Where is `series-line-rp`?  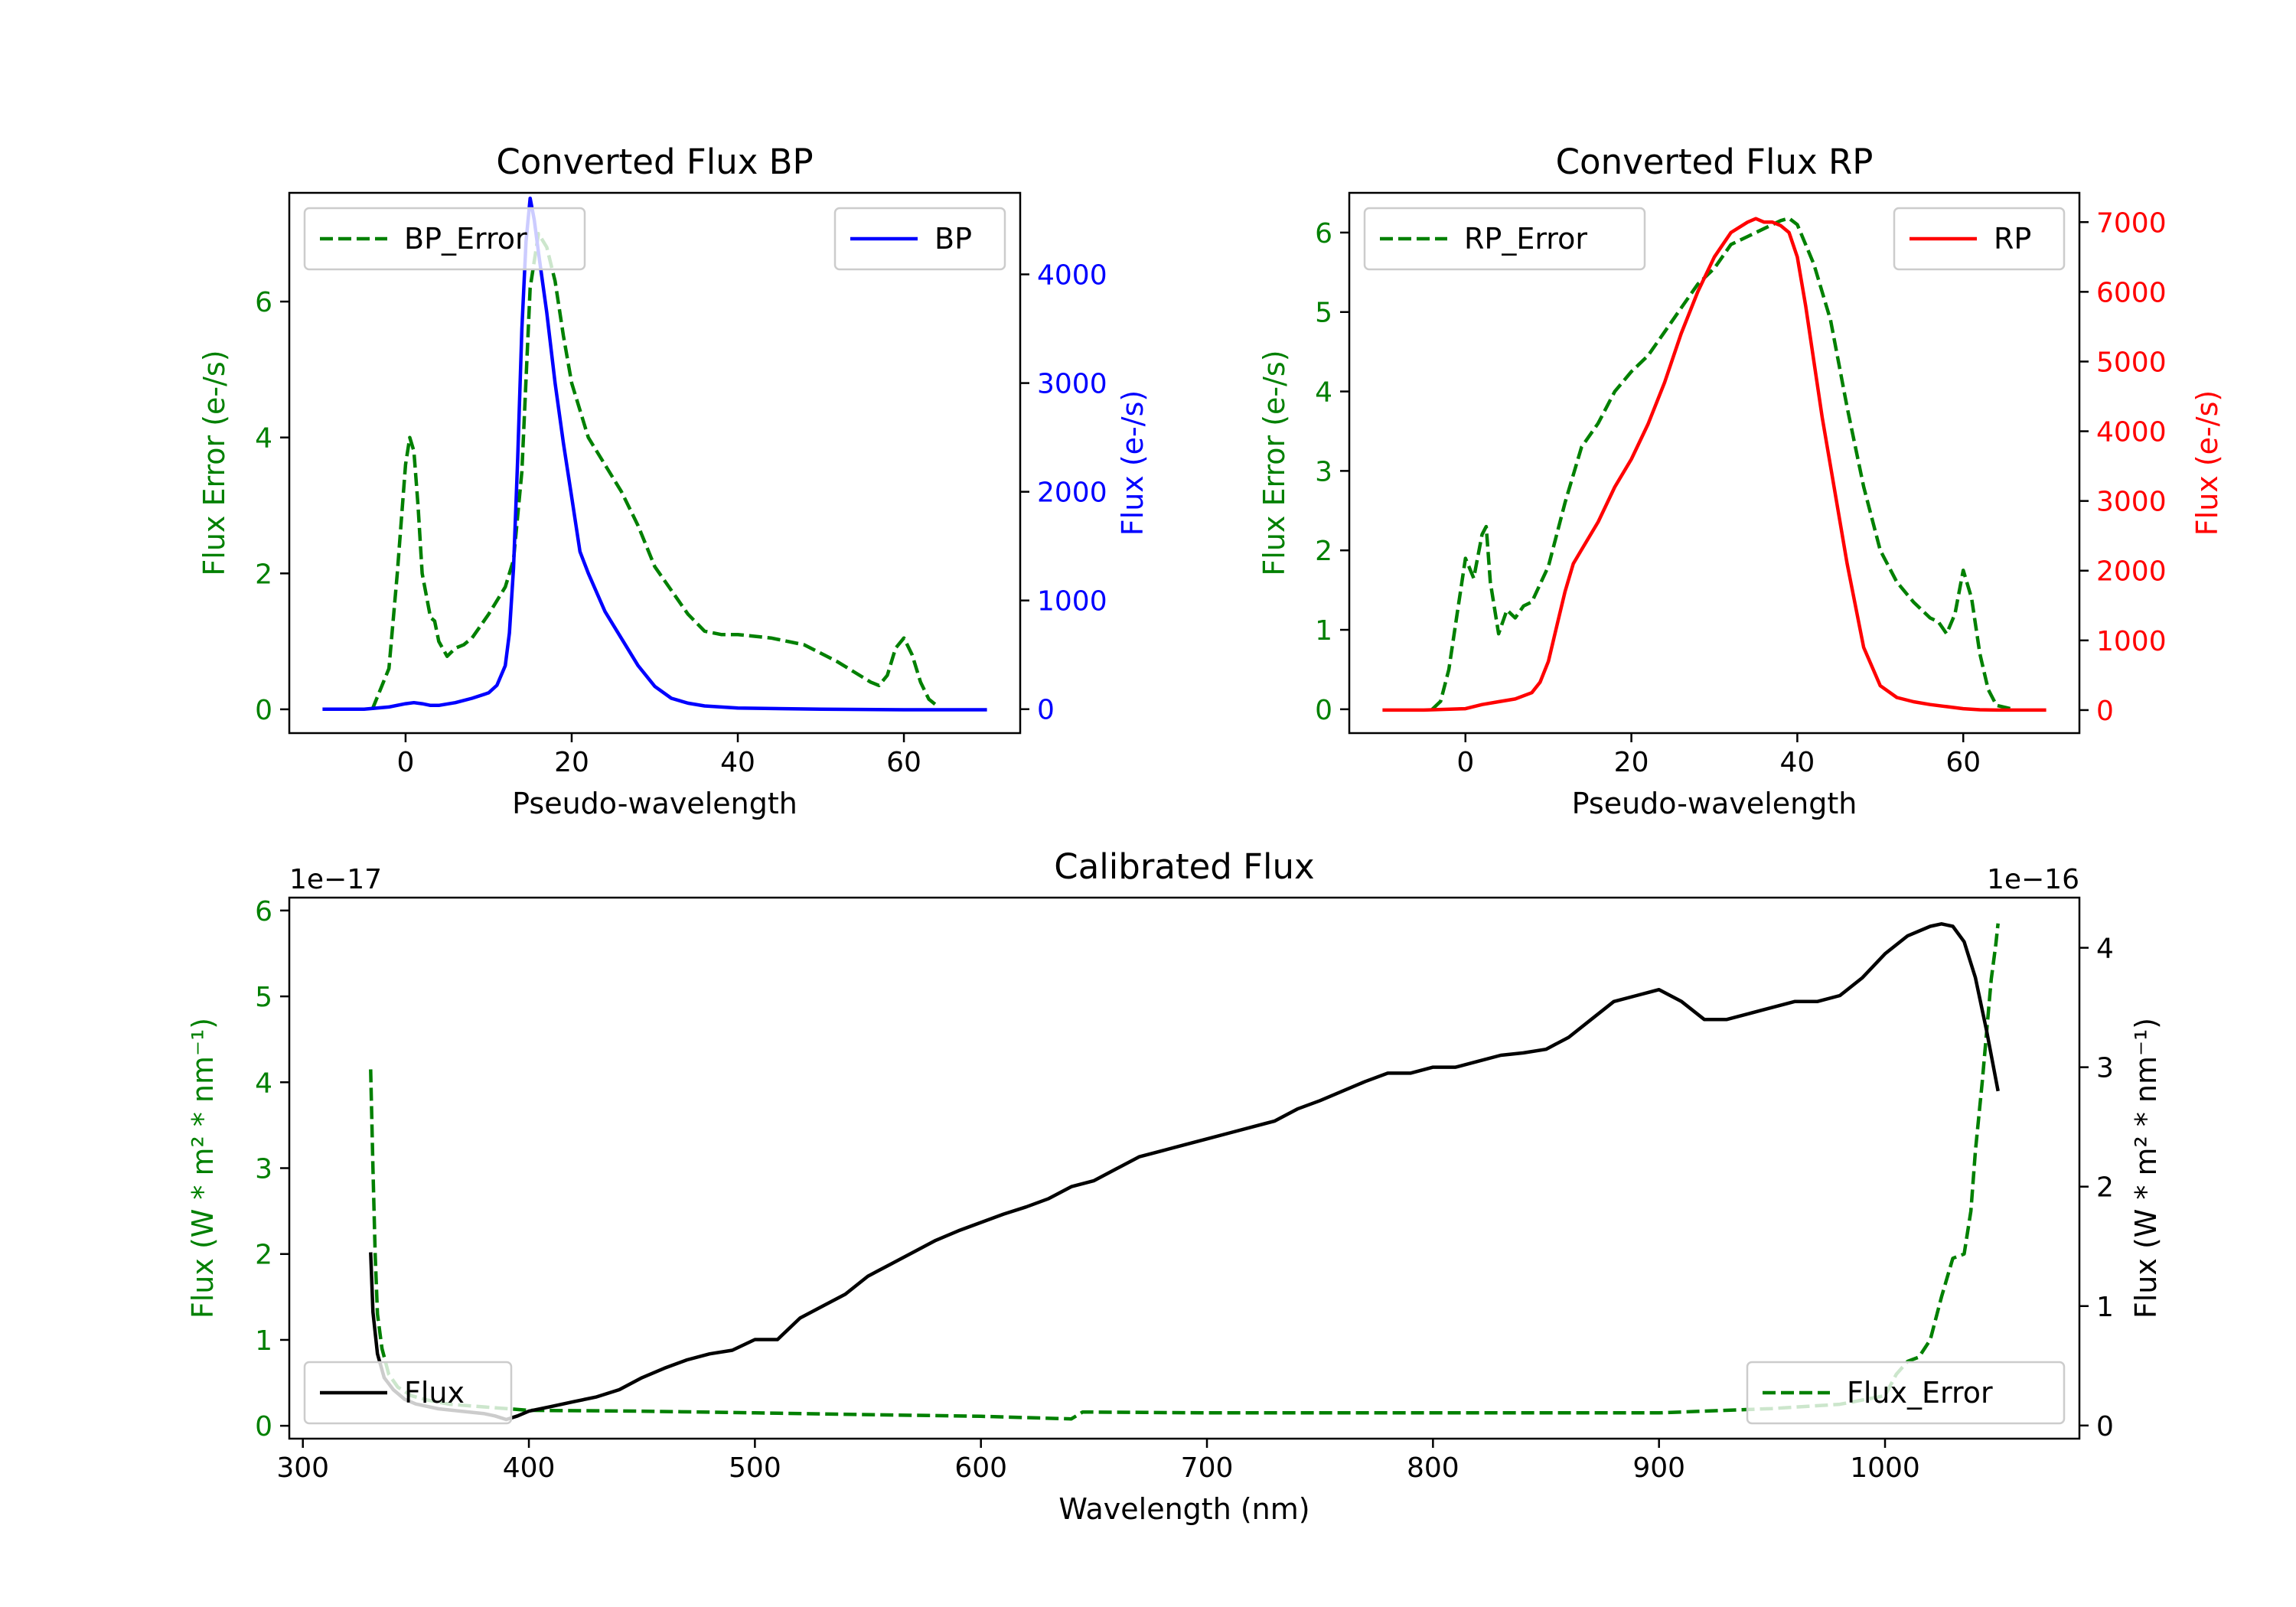
series-line-rp is located at coordinates (1714, 464).